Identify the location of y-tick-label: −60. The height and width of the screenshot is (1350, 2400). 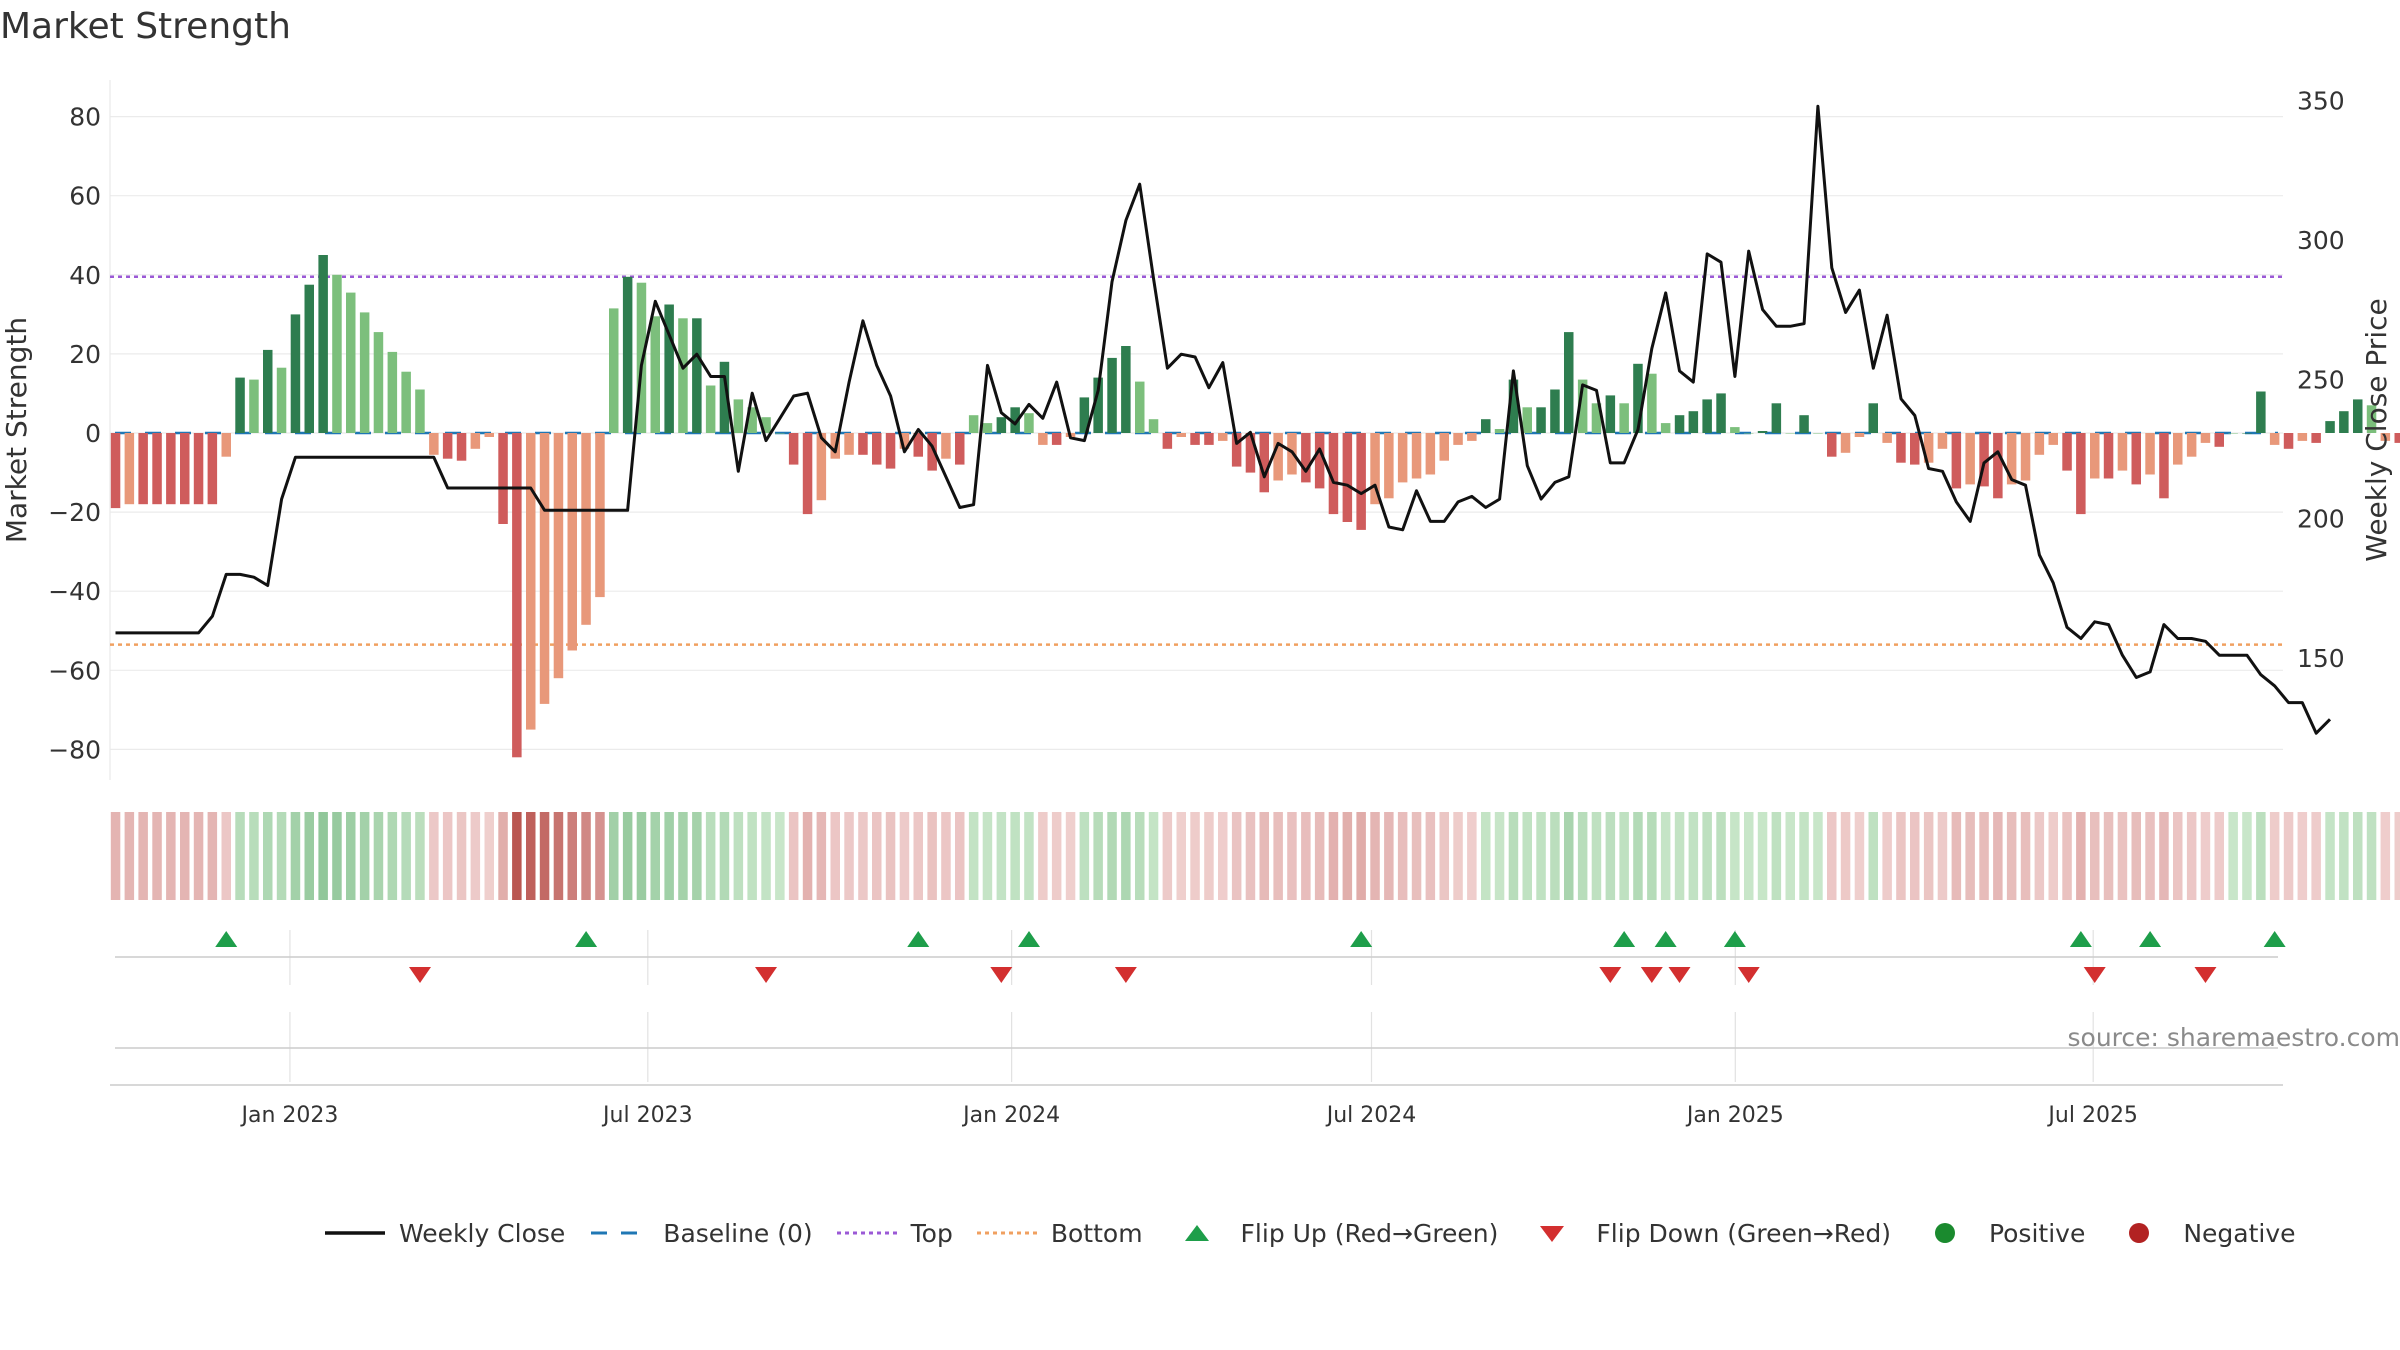
(74, 670).